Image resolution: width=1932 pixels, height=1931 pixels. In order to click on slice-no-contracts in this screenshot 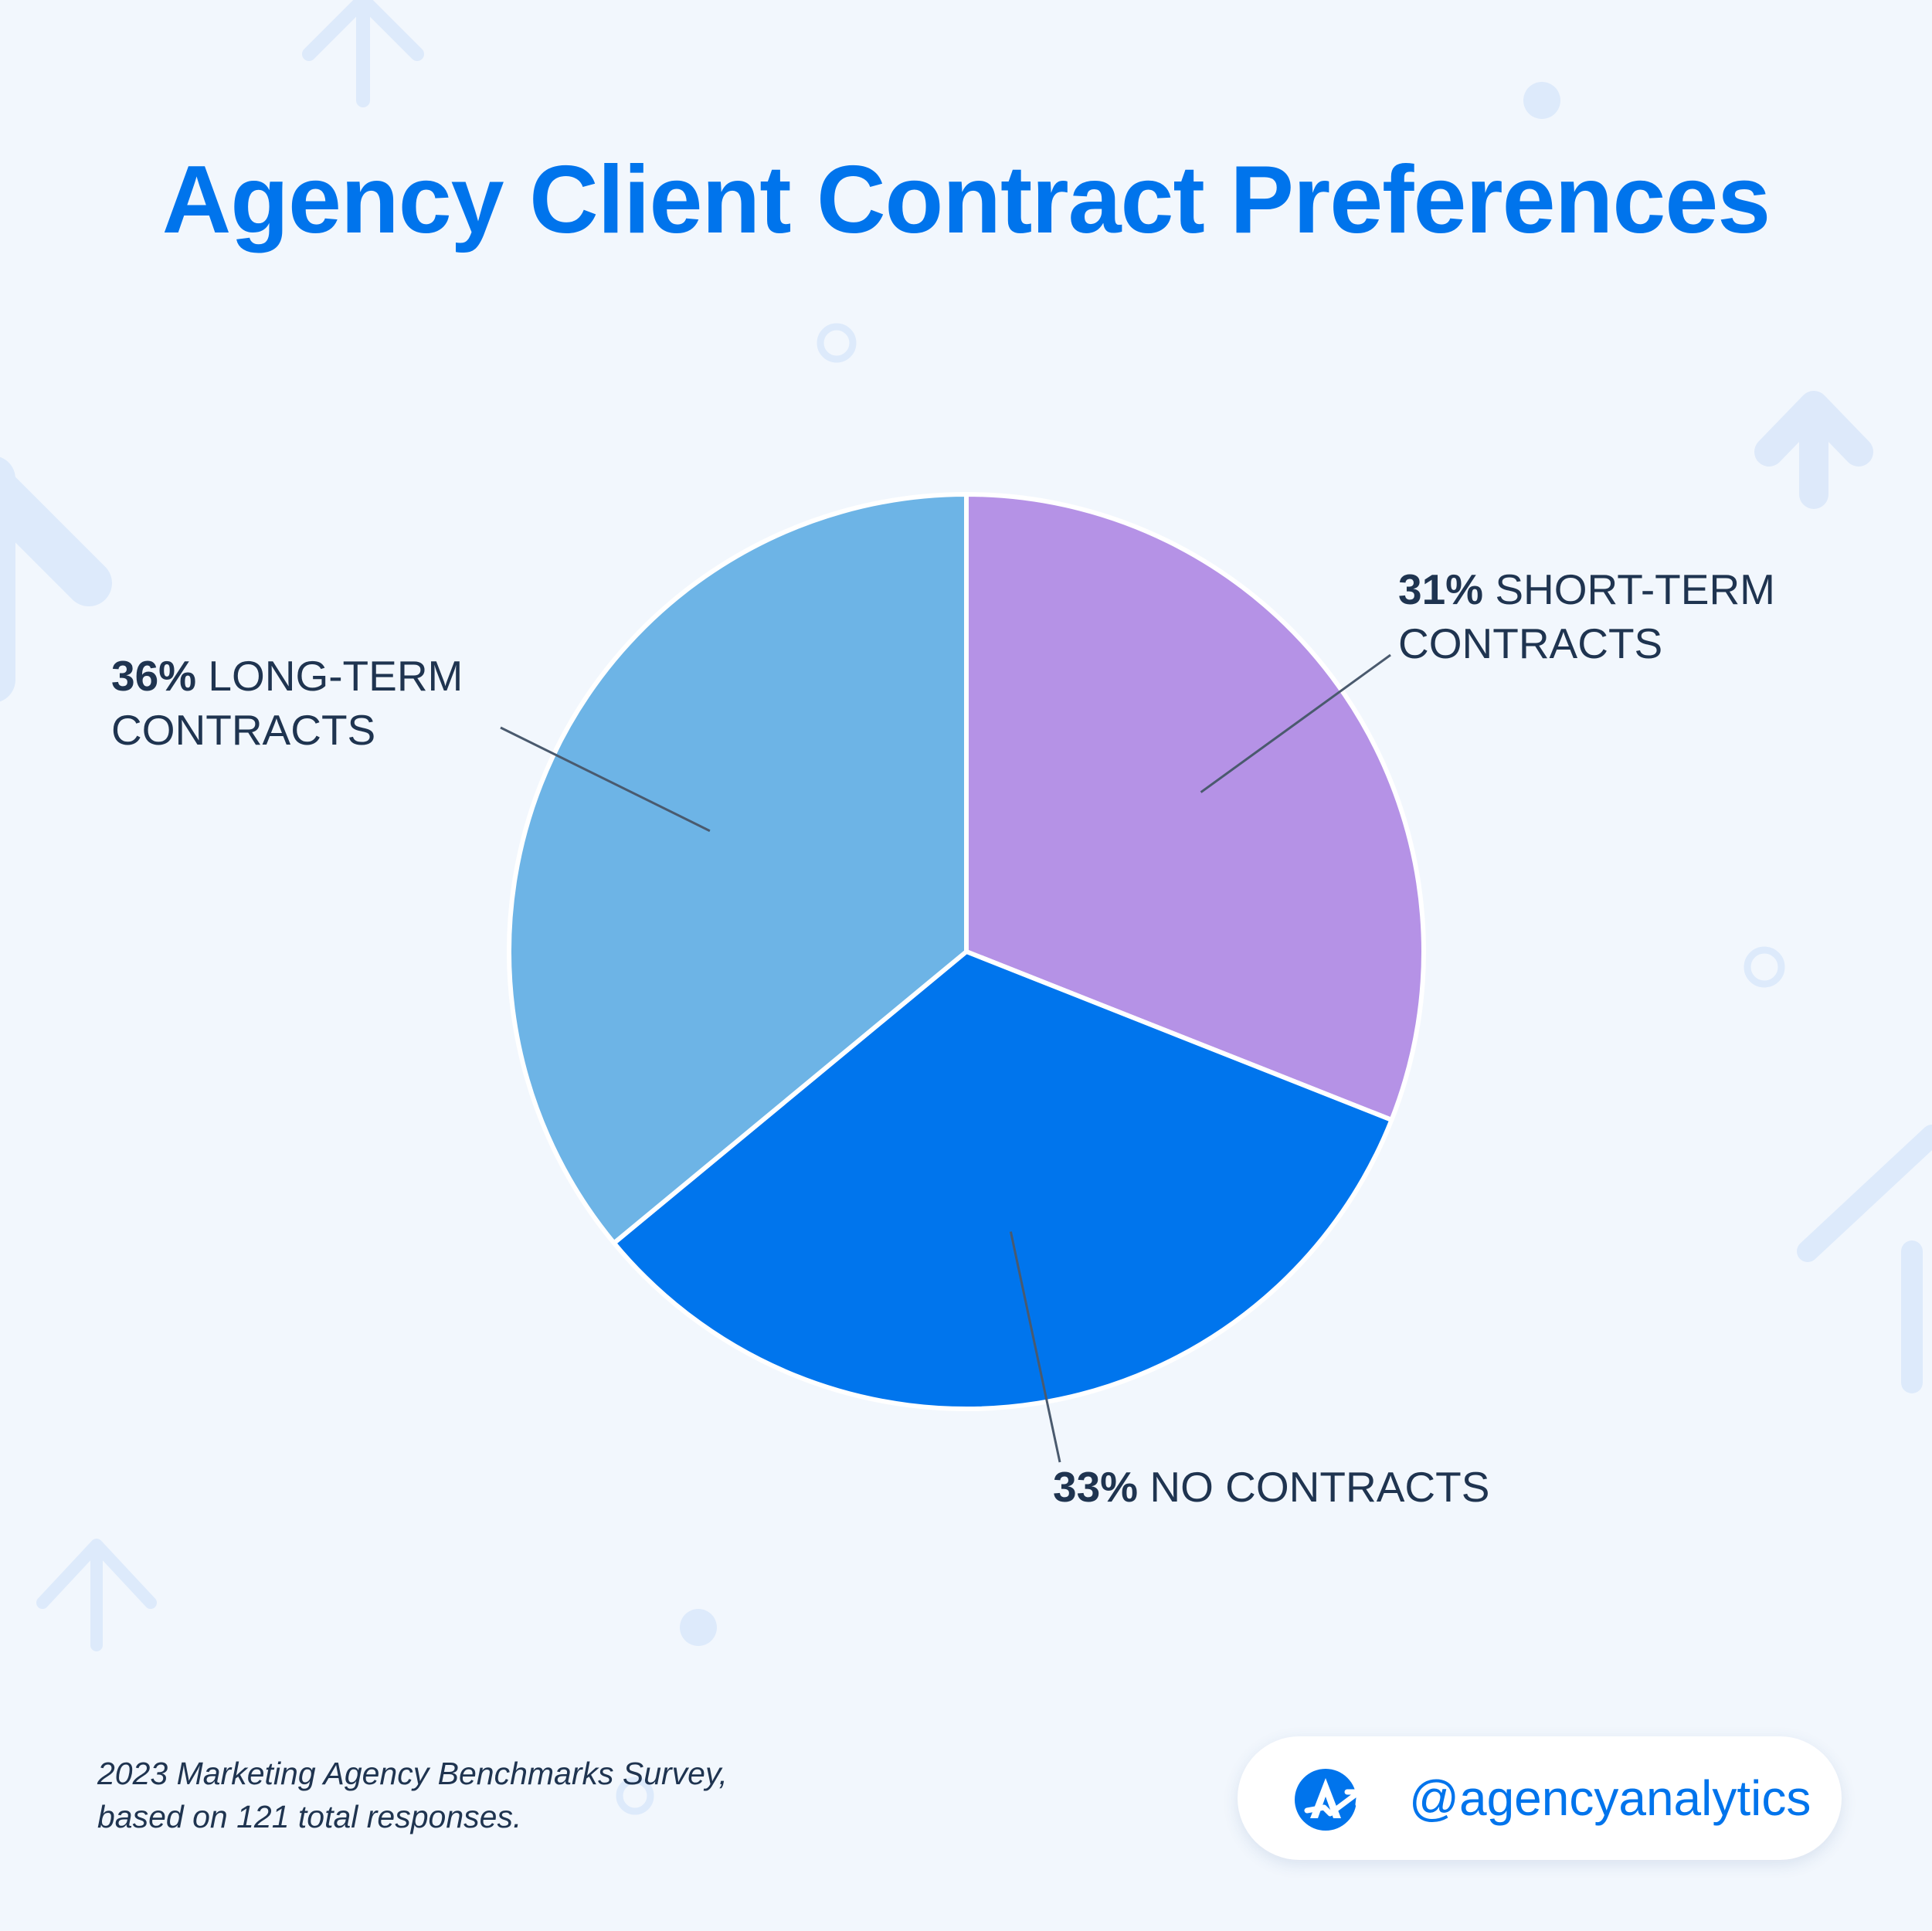, I will do `click(1003, 1180)`.